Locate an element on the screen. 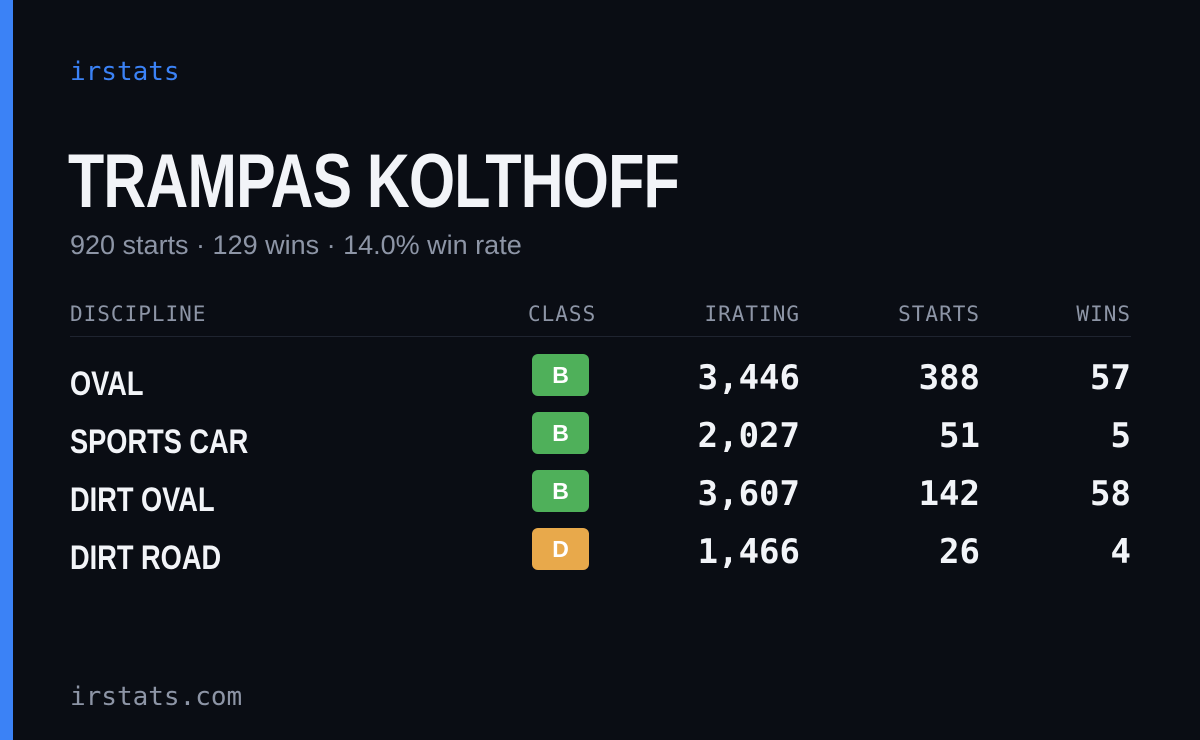 Image resolution: width=1200 pixels, height=740 pixels. starts-value: 26 is located at coordinates (959, 552).